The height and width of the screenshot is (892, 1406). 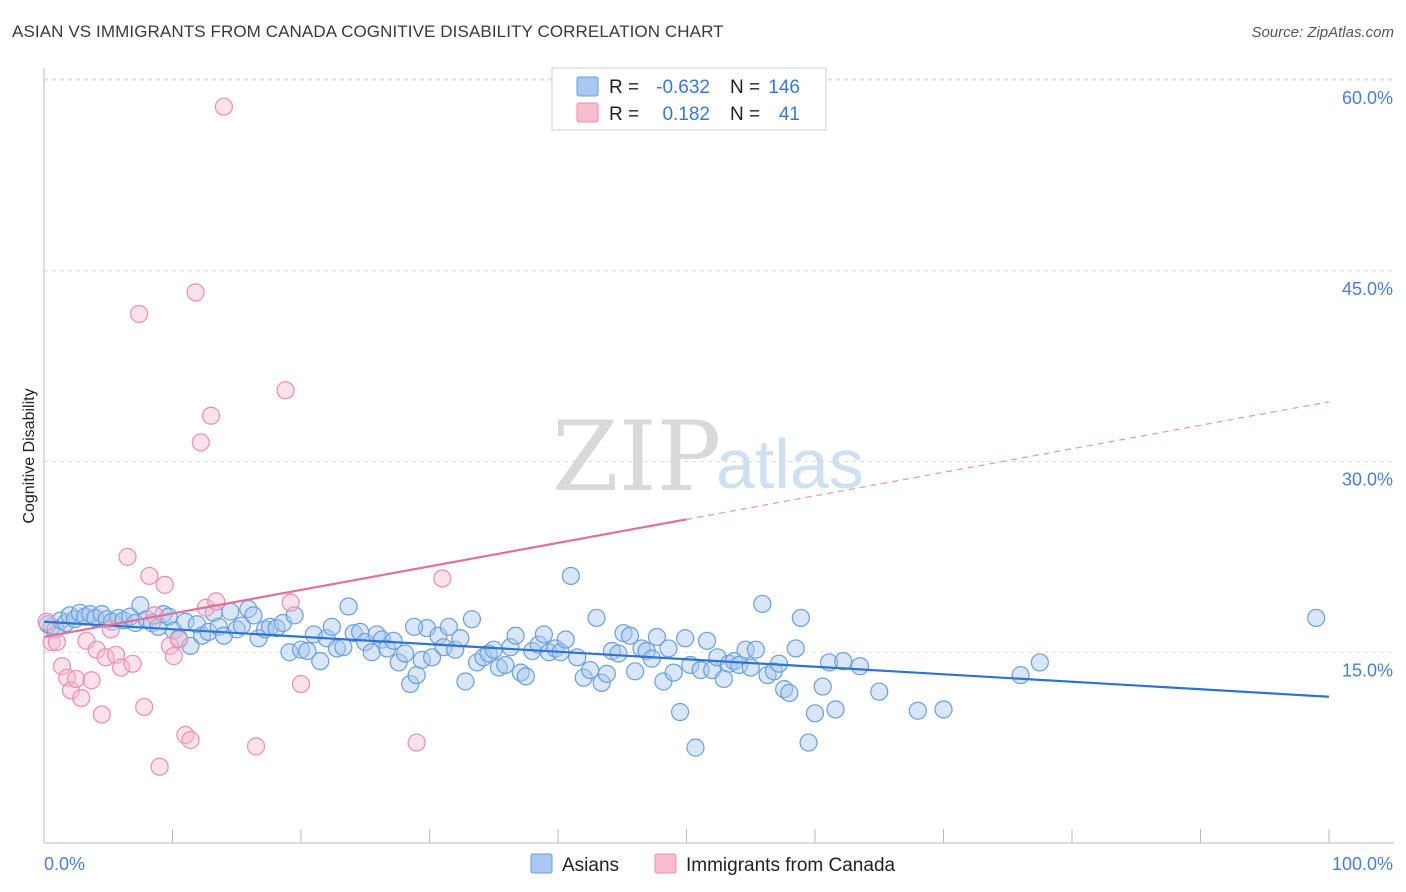 What do you see at coordinates (1362, 864) in the screenshot?
I see `x-tick-label-max: 100.0%` at bounding box center [1362, 864].